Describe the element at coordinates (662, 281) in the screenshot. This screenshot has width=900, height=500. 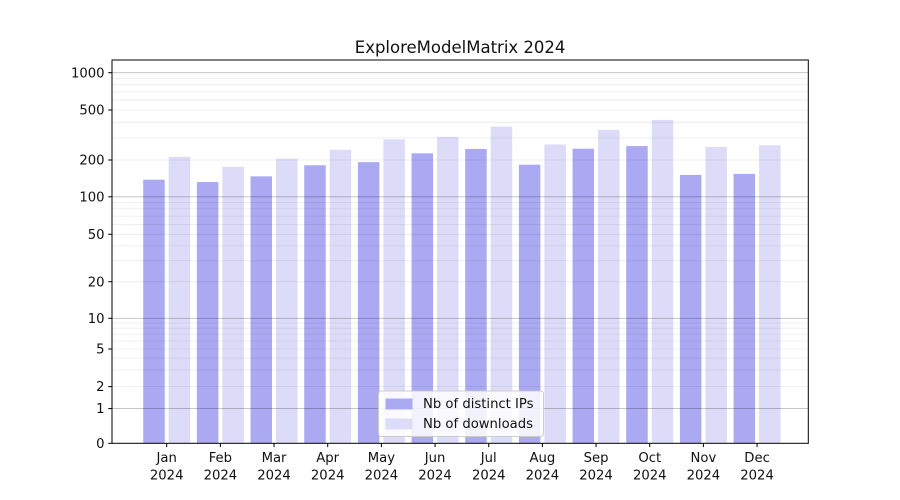
I see `bar-downloads-oct` at that location.